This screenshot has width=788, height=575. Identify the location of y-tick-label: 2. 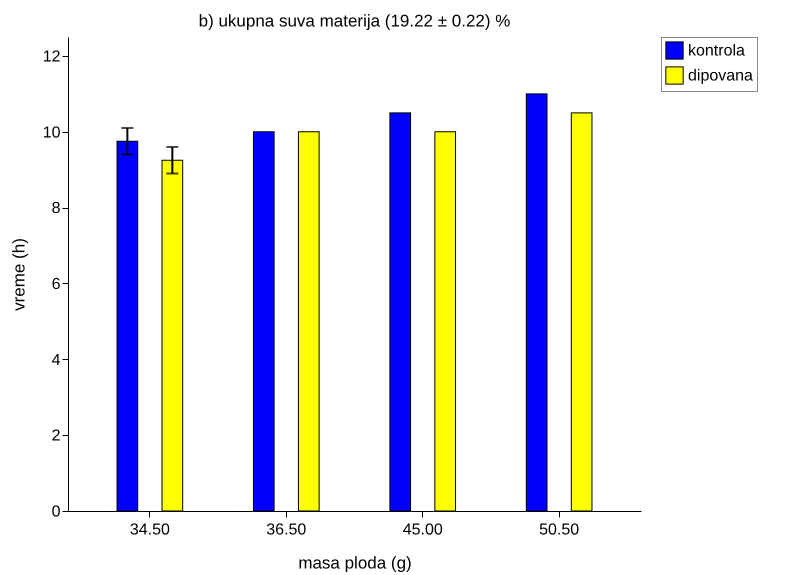
(56, 436).